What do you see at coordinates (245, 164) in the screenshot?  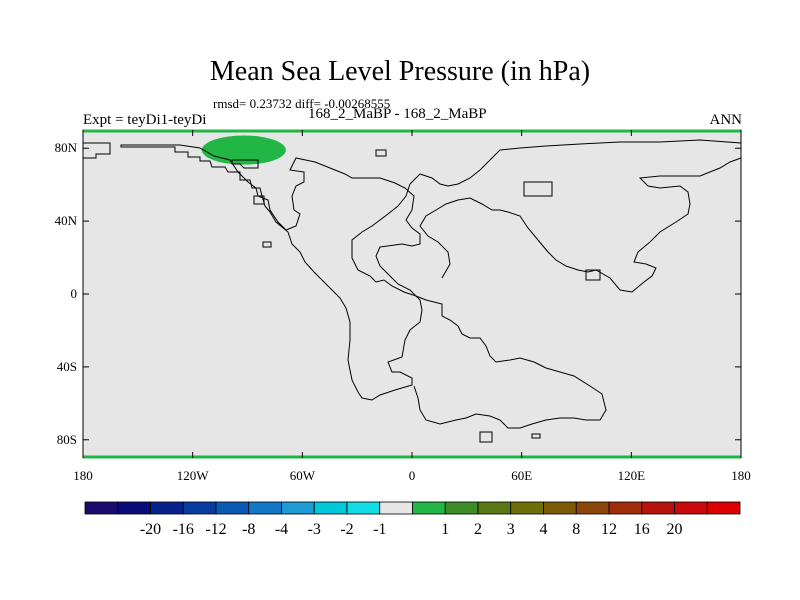 I see `coastline-greenland` at bounding box center [245, 164].